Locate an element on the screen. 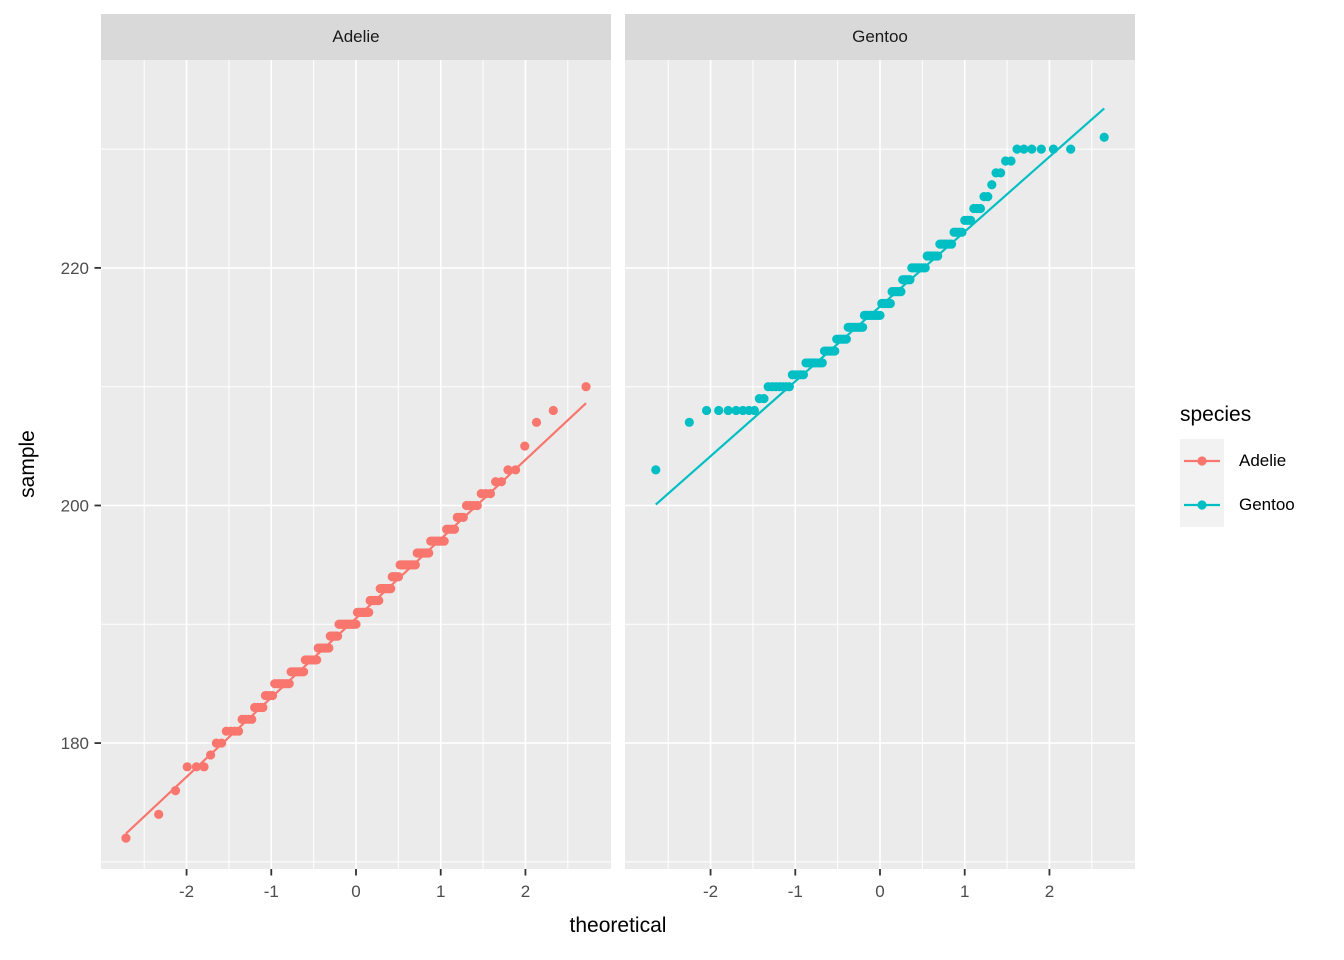 The width and height of the screenshot is (1344, 960). facet-strip-label-gentoo: Gentoo is located at coordinates (880, 36).